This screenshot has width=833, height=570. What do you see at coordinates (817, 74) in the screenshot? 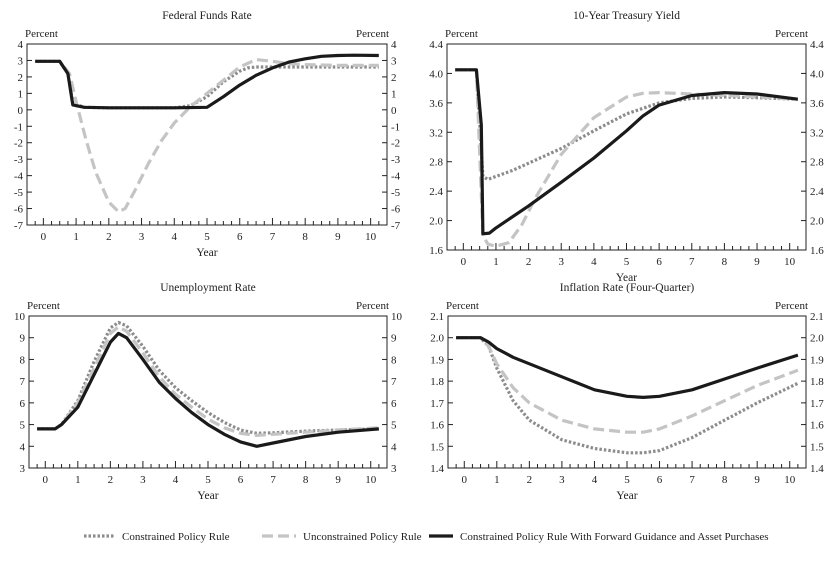
I see `y-tick-label-right: 4.0` at bounding box center [817, 74].